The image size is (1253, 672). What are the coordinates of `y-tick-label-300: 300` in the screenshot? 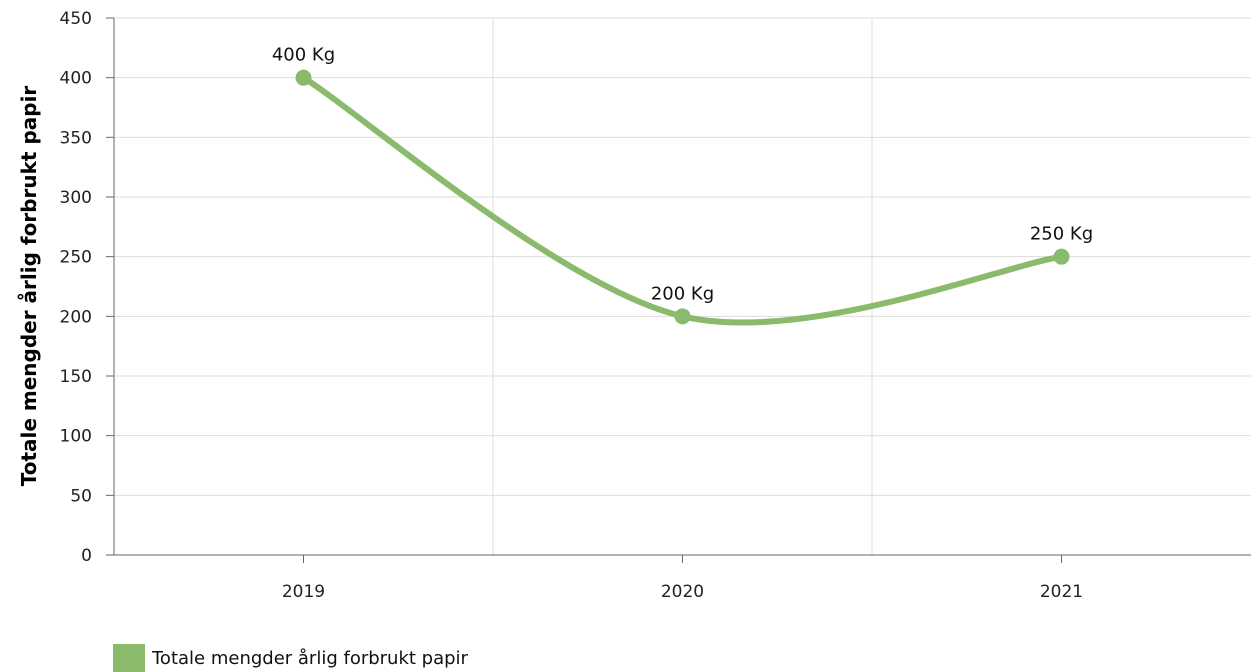 It's located at (76, 198).